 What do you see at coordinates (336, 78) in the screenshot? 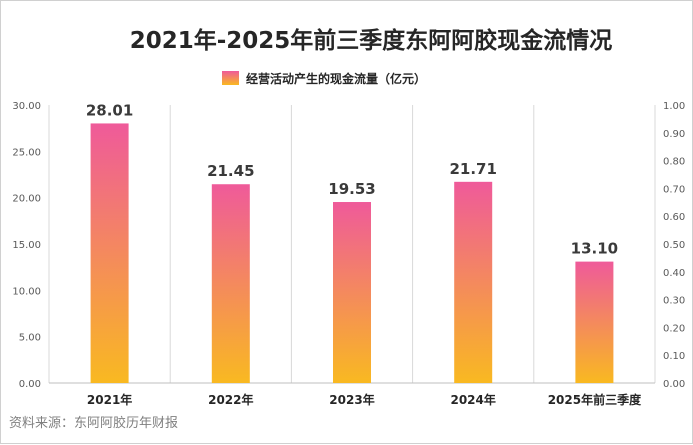
I see `legend-label: 经营活动产生的现金流量（亿元）` at bounding box center [336, 78].